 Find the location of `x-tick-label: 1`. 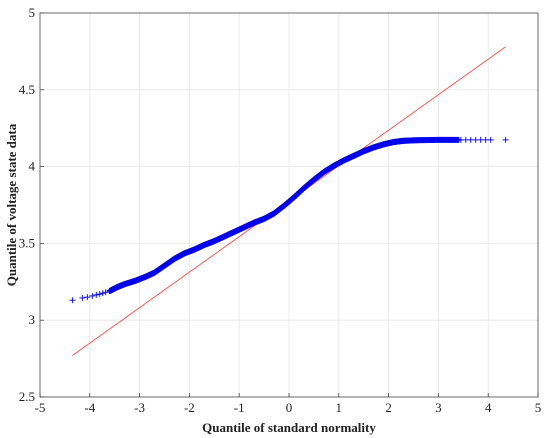

x-tick-label: 1 is located at coordinates (339, 407).